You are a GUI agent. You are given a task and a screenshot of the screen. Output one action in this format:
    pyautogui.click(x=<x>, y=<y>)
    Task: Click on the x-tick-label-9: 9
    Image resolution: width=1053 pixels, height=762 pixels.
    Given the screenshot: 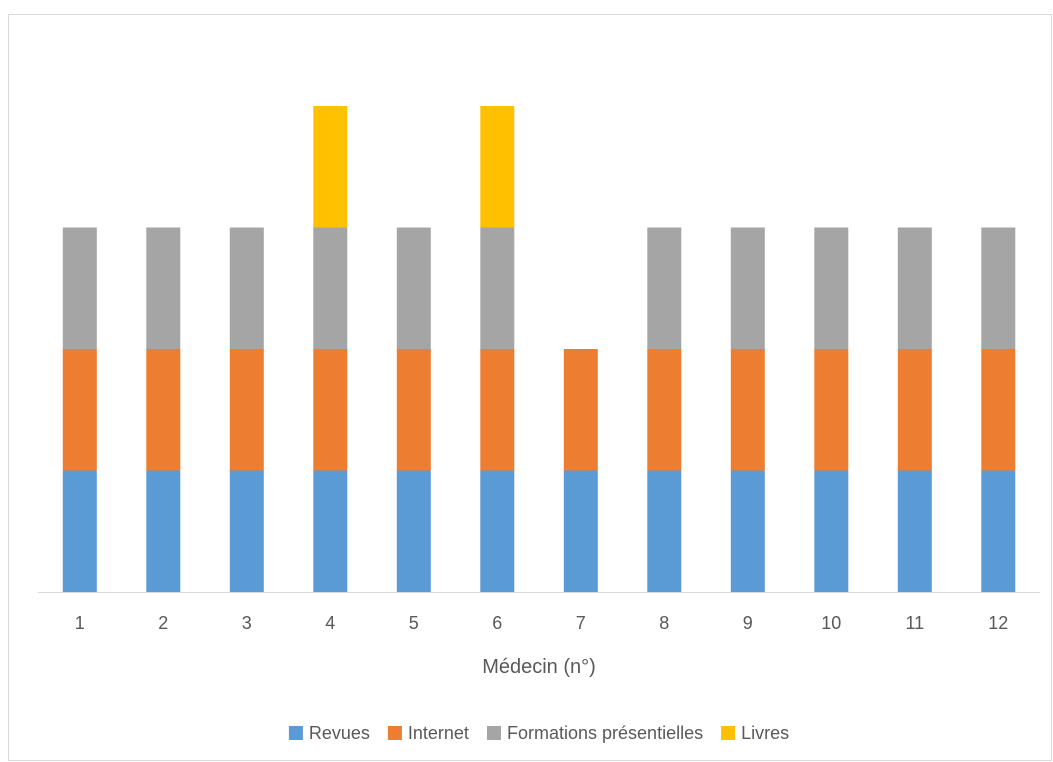 What is the action you would take?
    pyautogui.click(x=748, y=623)
    